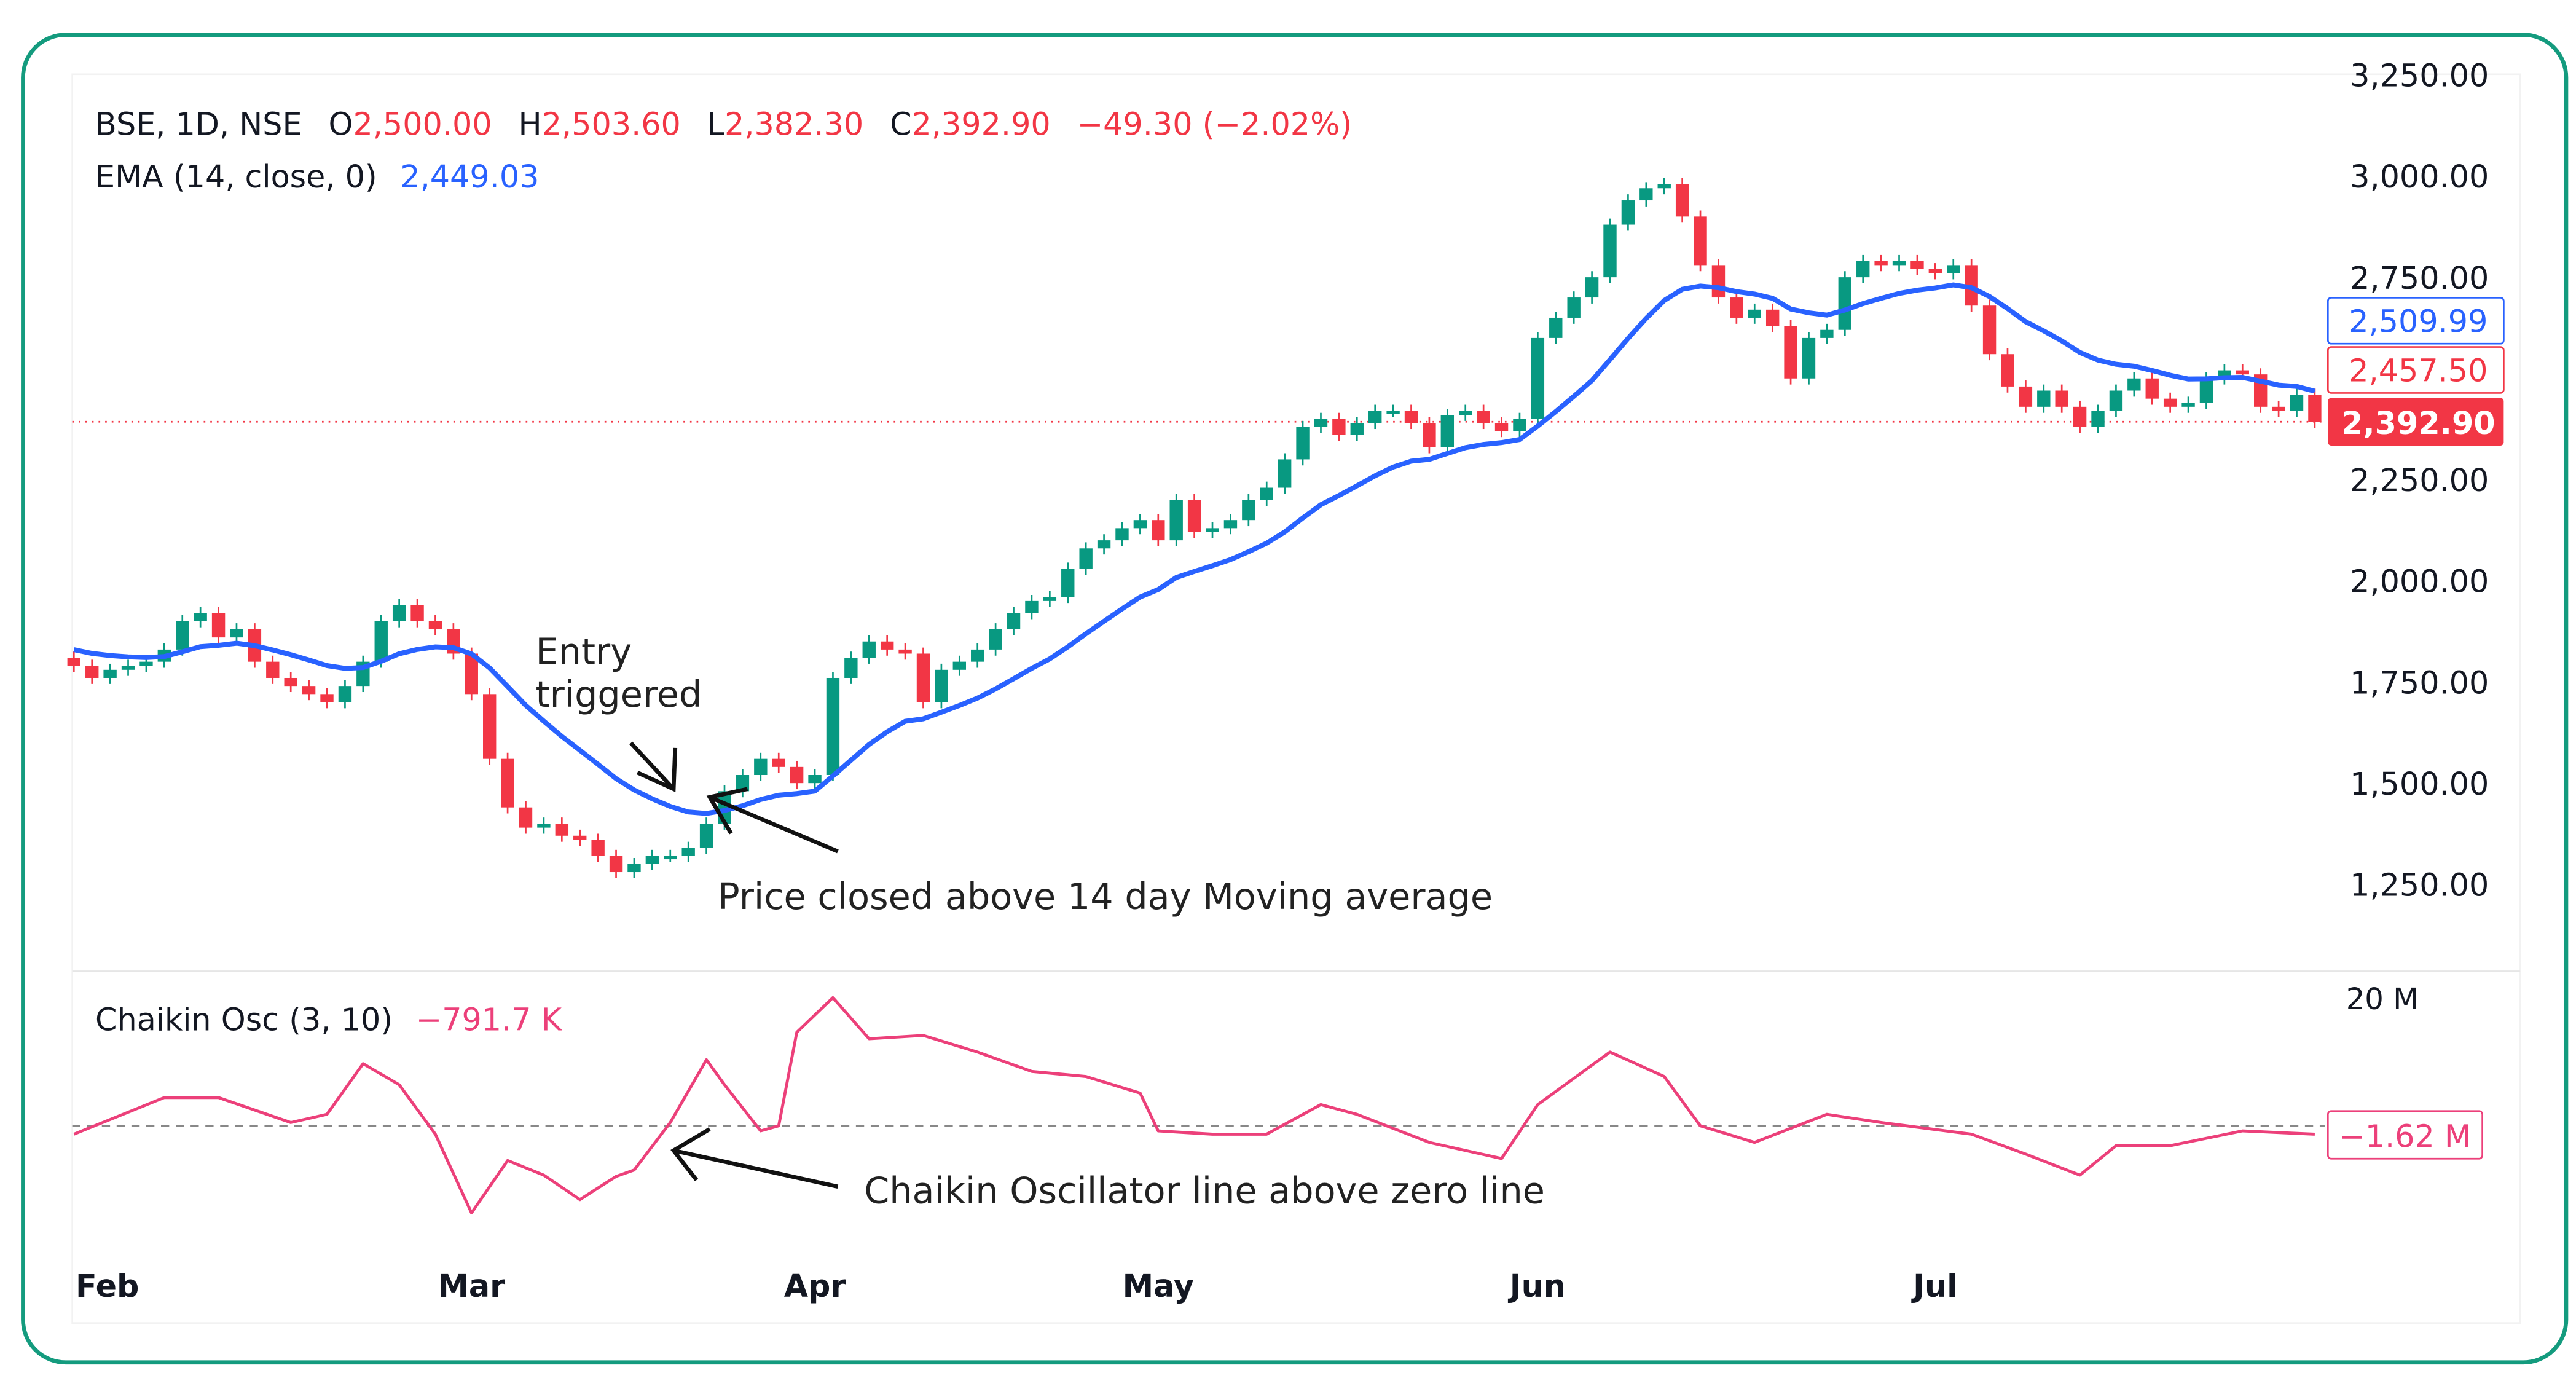 This screenshot has width=2576, height=1389. What do you see at coordinates (754, 1158) in the screenshot?
I see `oscillator-arrow-icon` at bounding box center [754, 1158].